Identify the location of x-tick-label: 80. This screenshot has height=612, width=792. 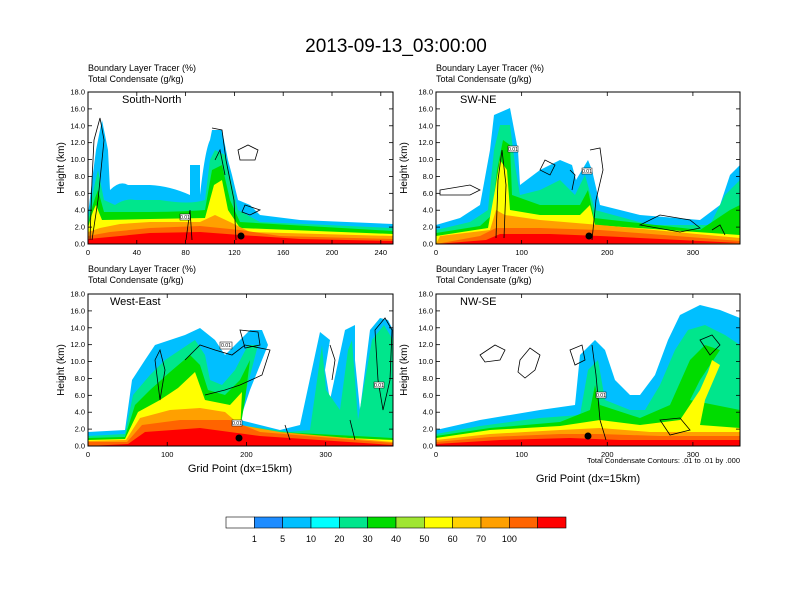
(185, 252).